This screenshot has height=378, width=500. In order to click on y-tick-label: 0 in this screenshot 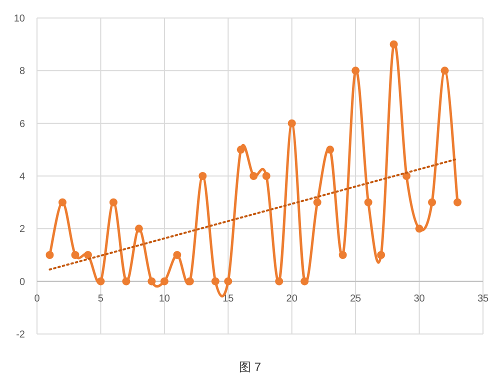, I will do `click(22, 282)`.